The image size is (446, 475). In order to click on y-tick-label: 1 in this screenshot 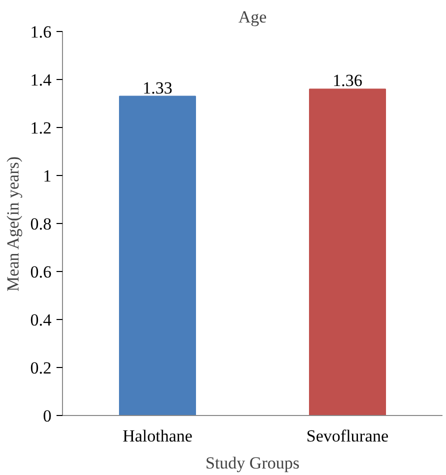, I will do `click(47, 176)`.